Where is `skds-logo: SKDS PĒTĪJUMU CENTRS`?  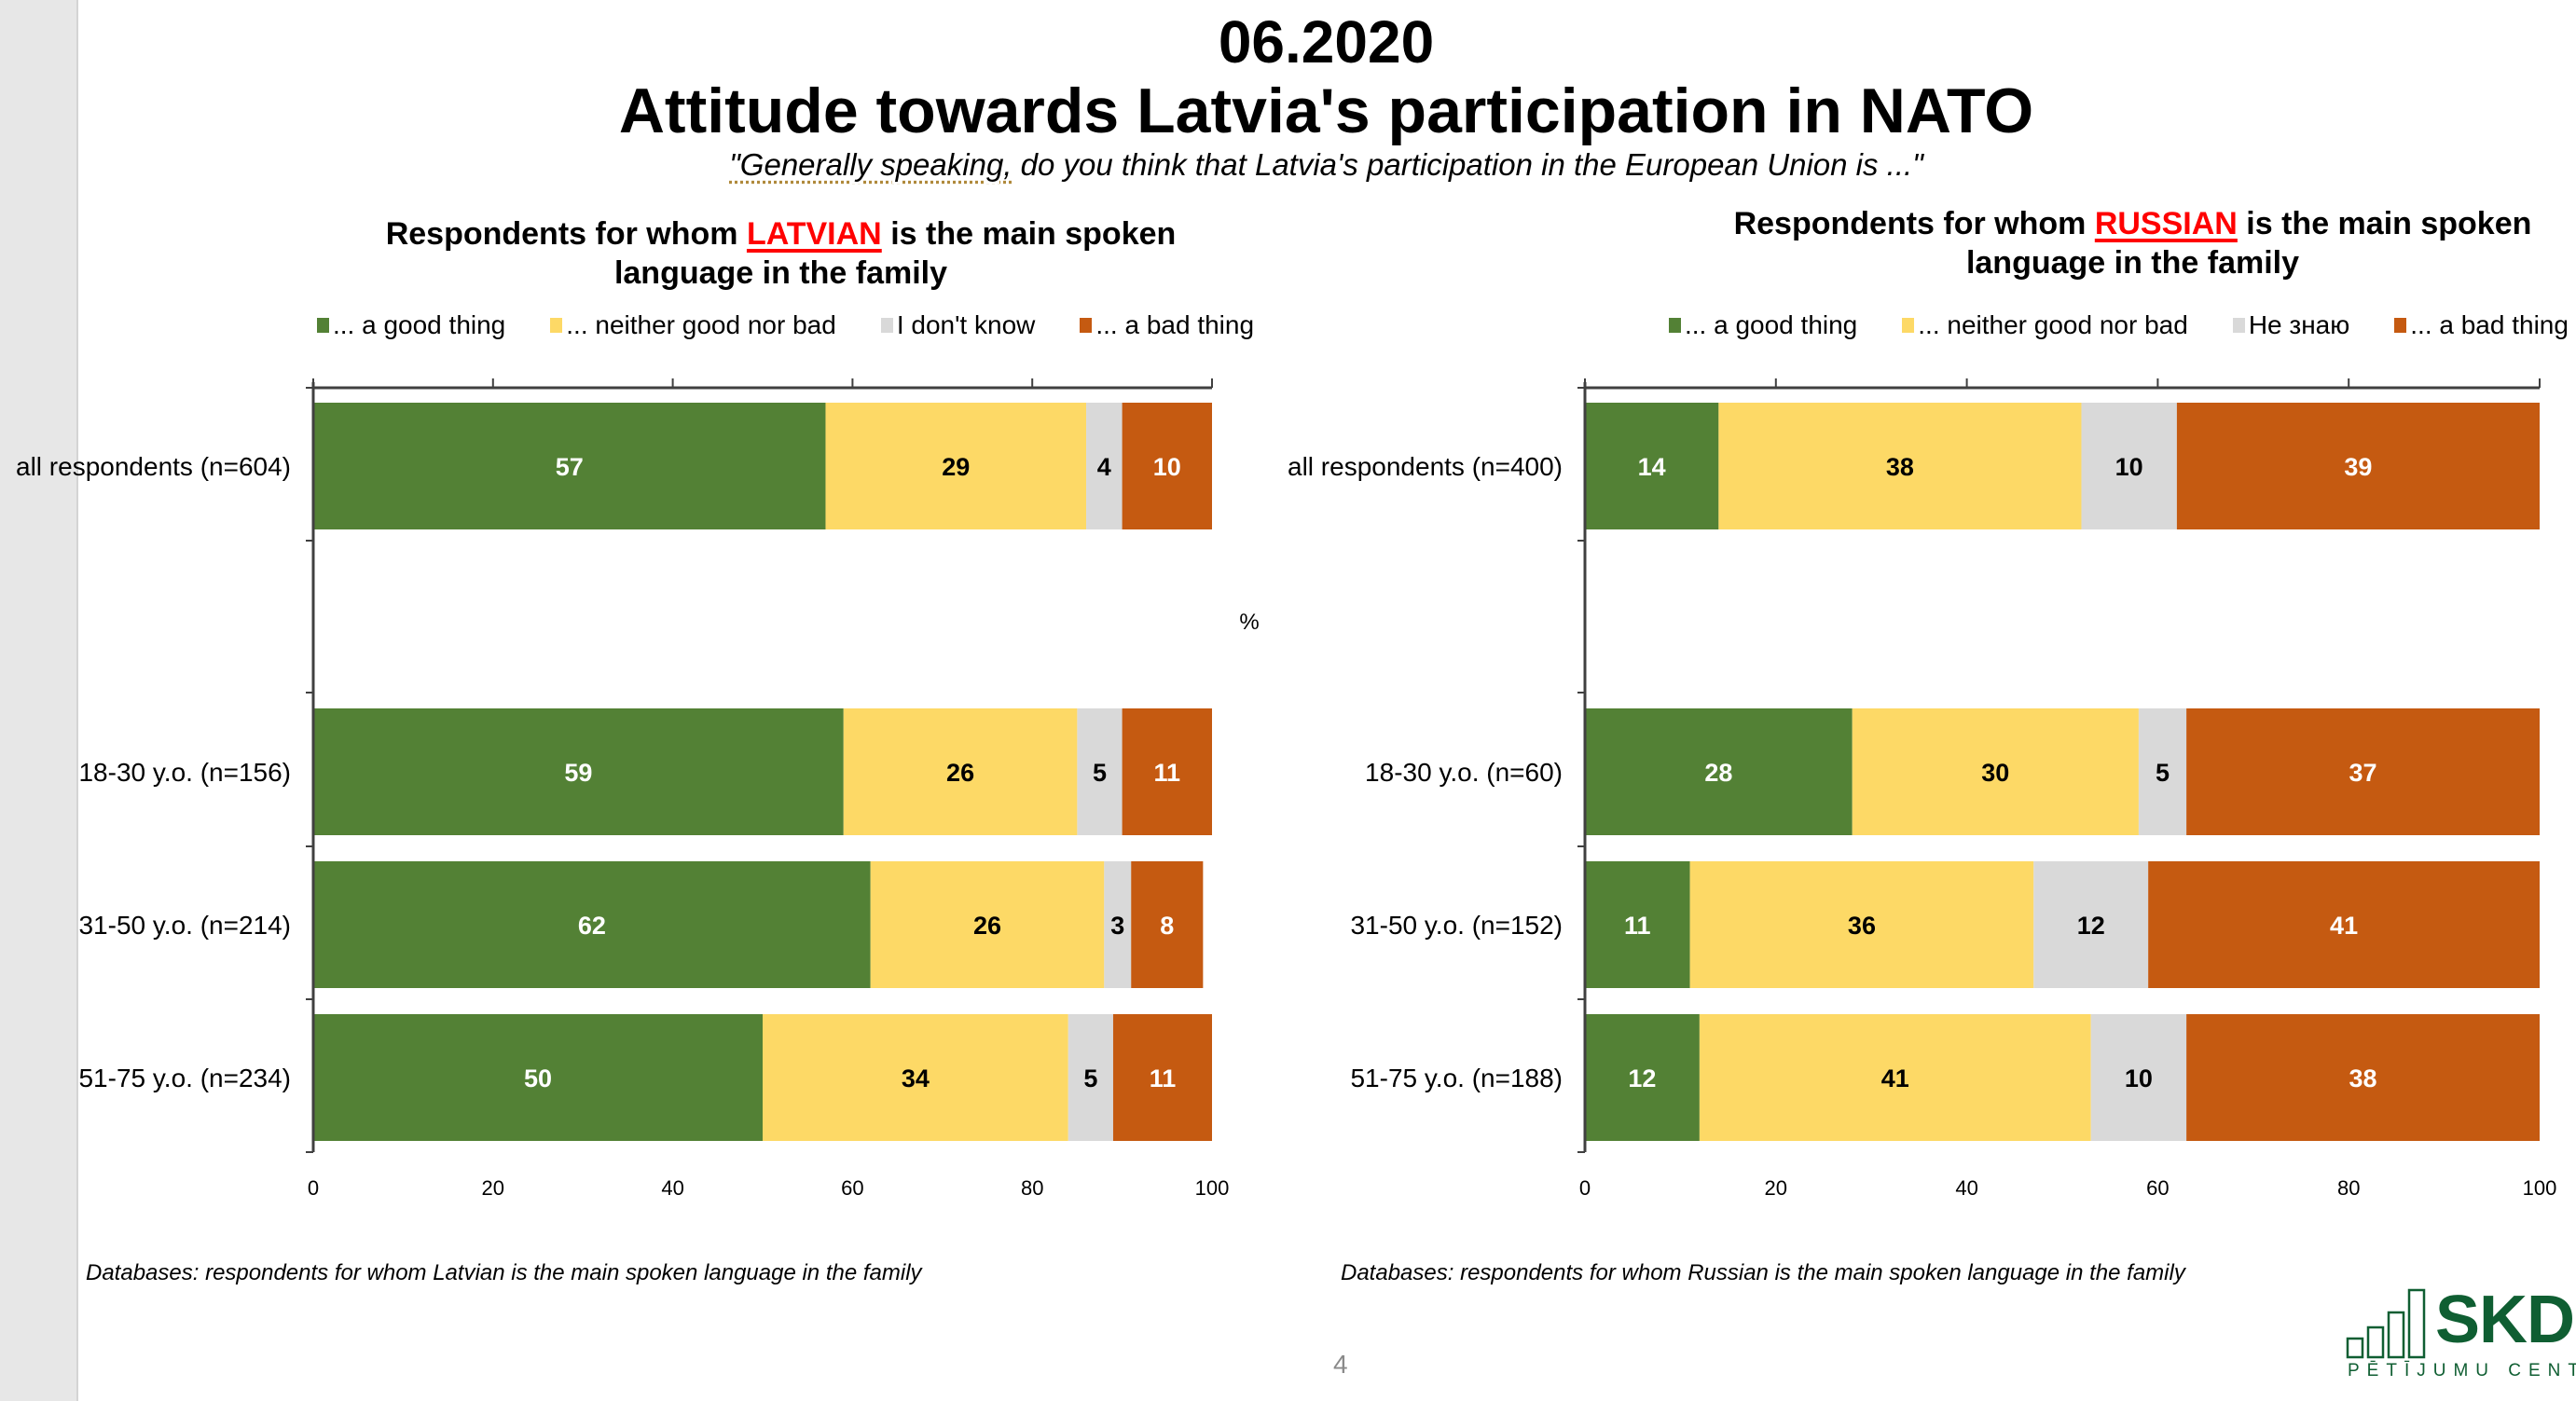 skds-logo: SKDS PĒTĪJUMU CENTRS is located at coordinates (2461, 1333).